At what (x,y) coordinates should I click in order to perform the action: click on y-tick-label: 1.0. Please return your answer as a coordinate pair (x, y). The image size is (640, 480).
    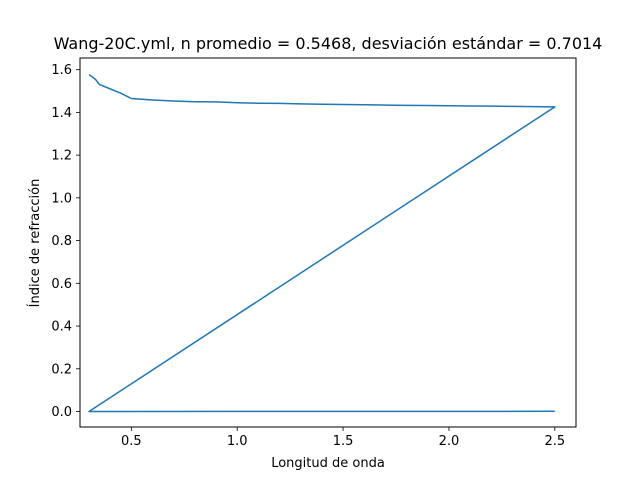
    Looking at the image, I should click on (61, 198).